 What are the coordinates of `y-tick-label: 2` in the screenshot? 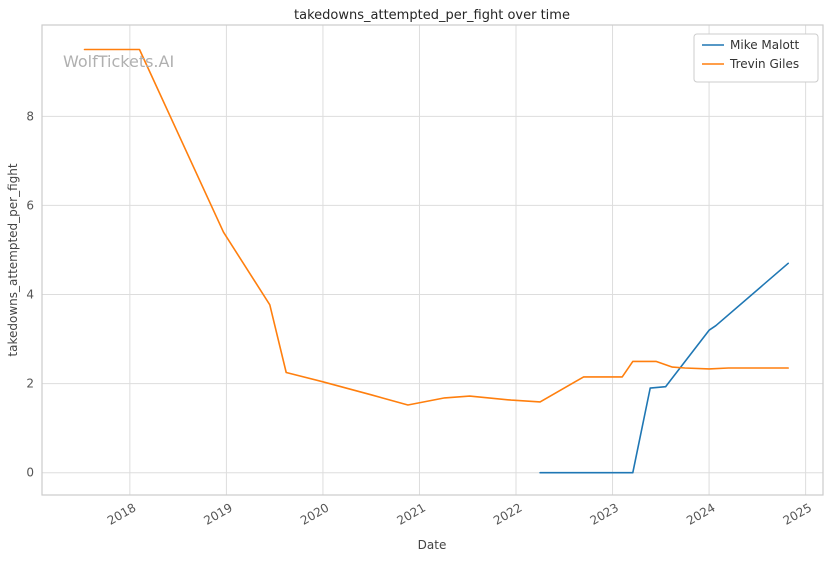 It's located at (30, 384).